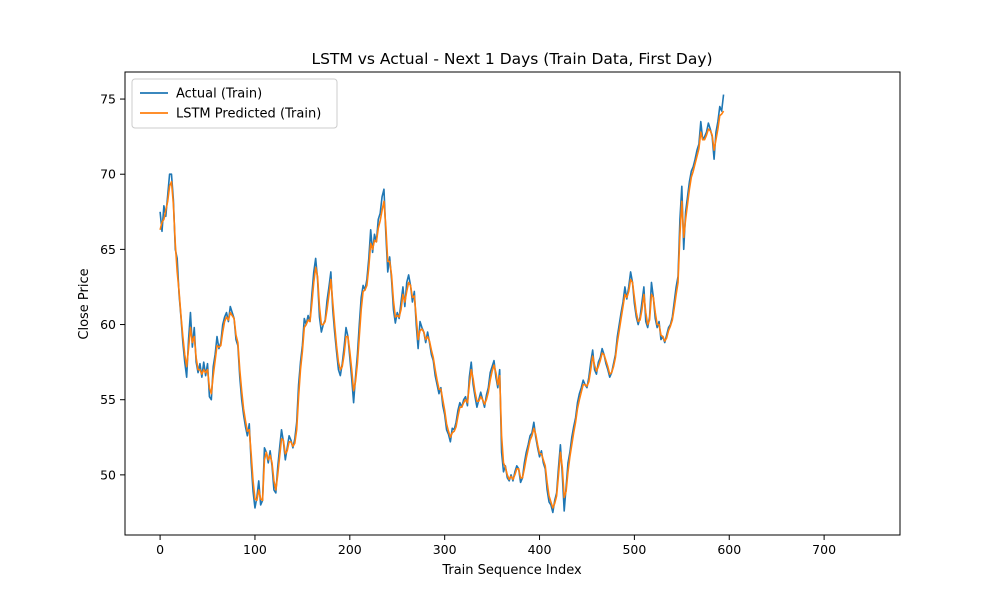 Image resolution: width=1000 pixels, height=600 pixels. What do you see at coordinates (511, 570) in the screenshot?
I see `x-axis-label: Train Sequence Index` at bounding box center [511, 570].